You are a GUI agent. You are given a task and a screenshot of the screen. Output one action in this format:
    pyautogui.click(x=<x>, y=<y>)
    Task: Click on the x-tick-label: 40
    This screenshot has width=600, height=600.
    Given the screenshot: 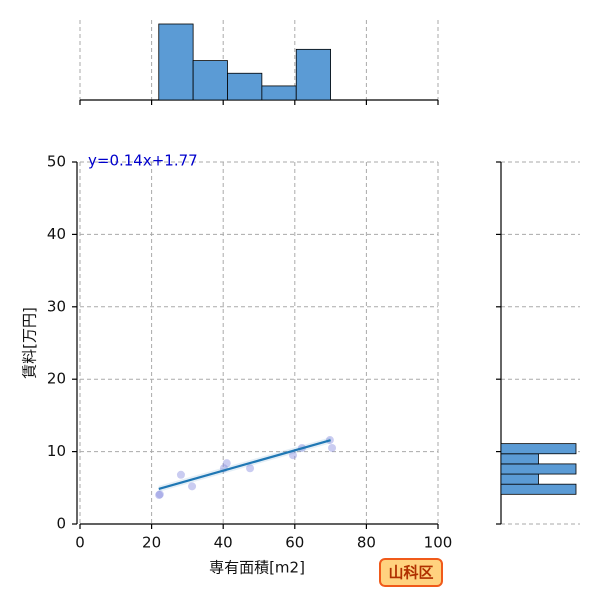 What is the action you would take?
    pyautogui.click(x=223, y=543)
    